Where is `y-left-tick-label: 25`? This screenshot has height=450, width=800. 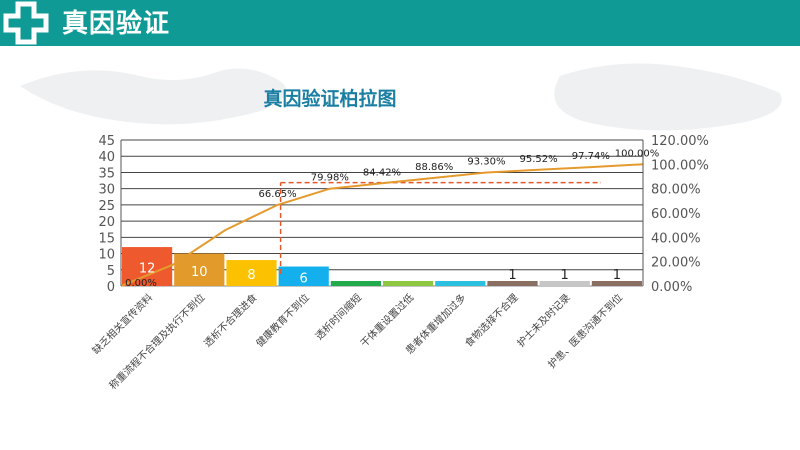
y-left-tick-label: 25 is located at coordinates (106, 206).